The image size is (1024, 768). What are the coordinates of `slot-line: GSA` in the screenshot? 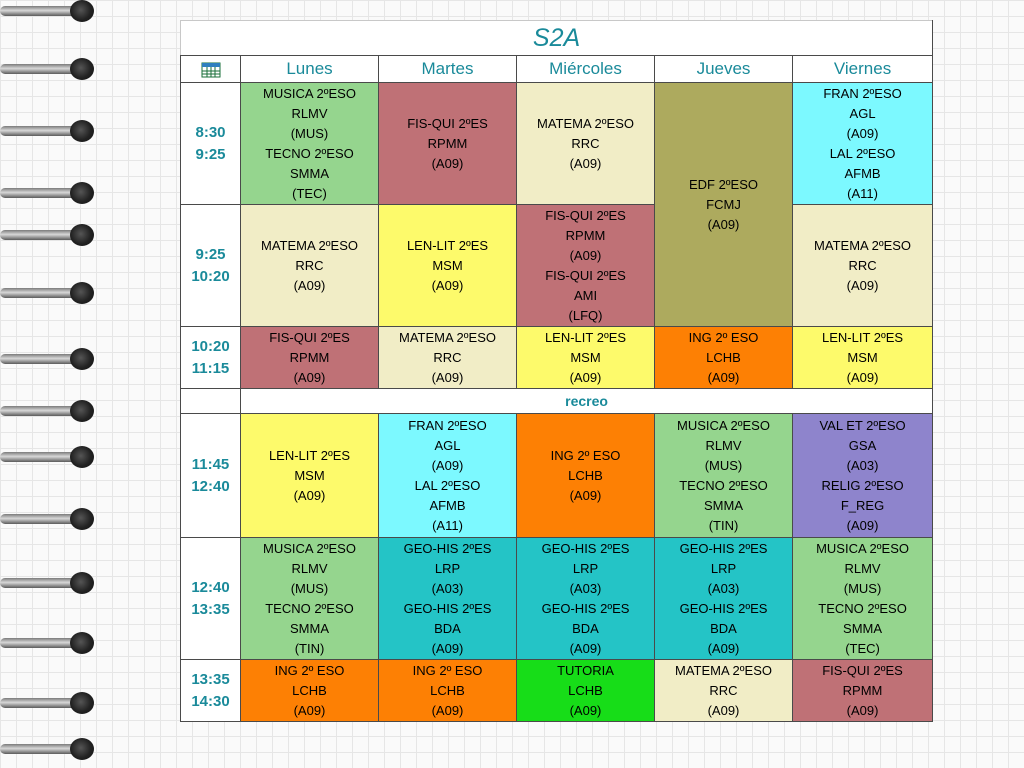 It's located at (862, 445).